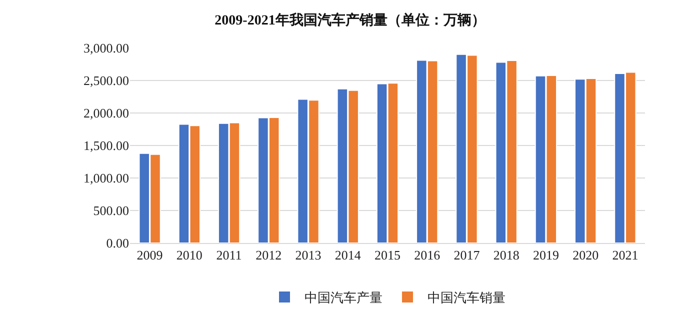 Image resolution: width=700 pixels, height=324 pixels. I want to click on y-tick-label: 1,000.00, so click(106, 178).